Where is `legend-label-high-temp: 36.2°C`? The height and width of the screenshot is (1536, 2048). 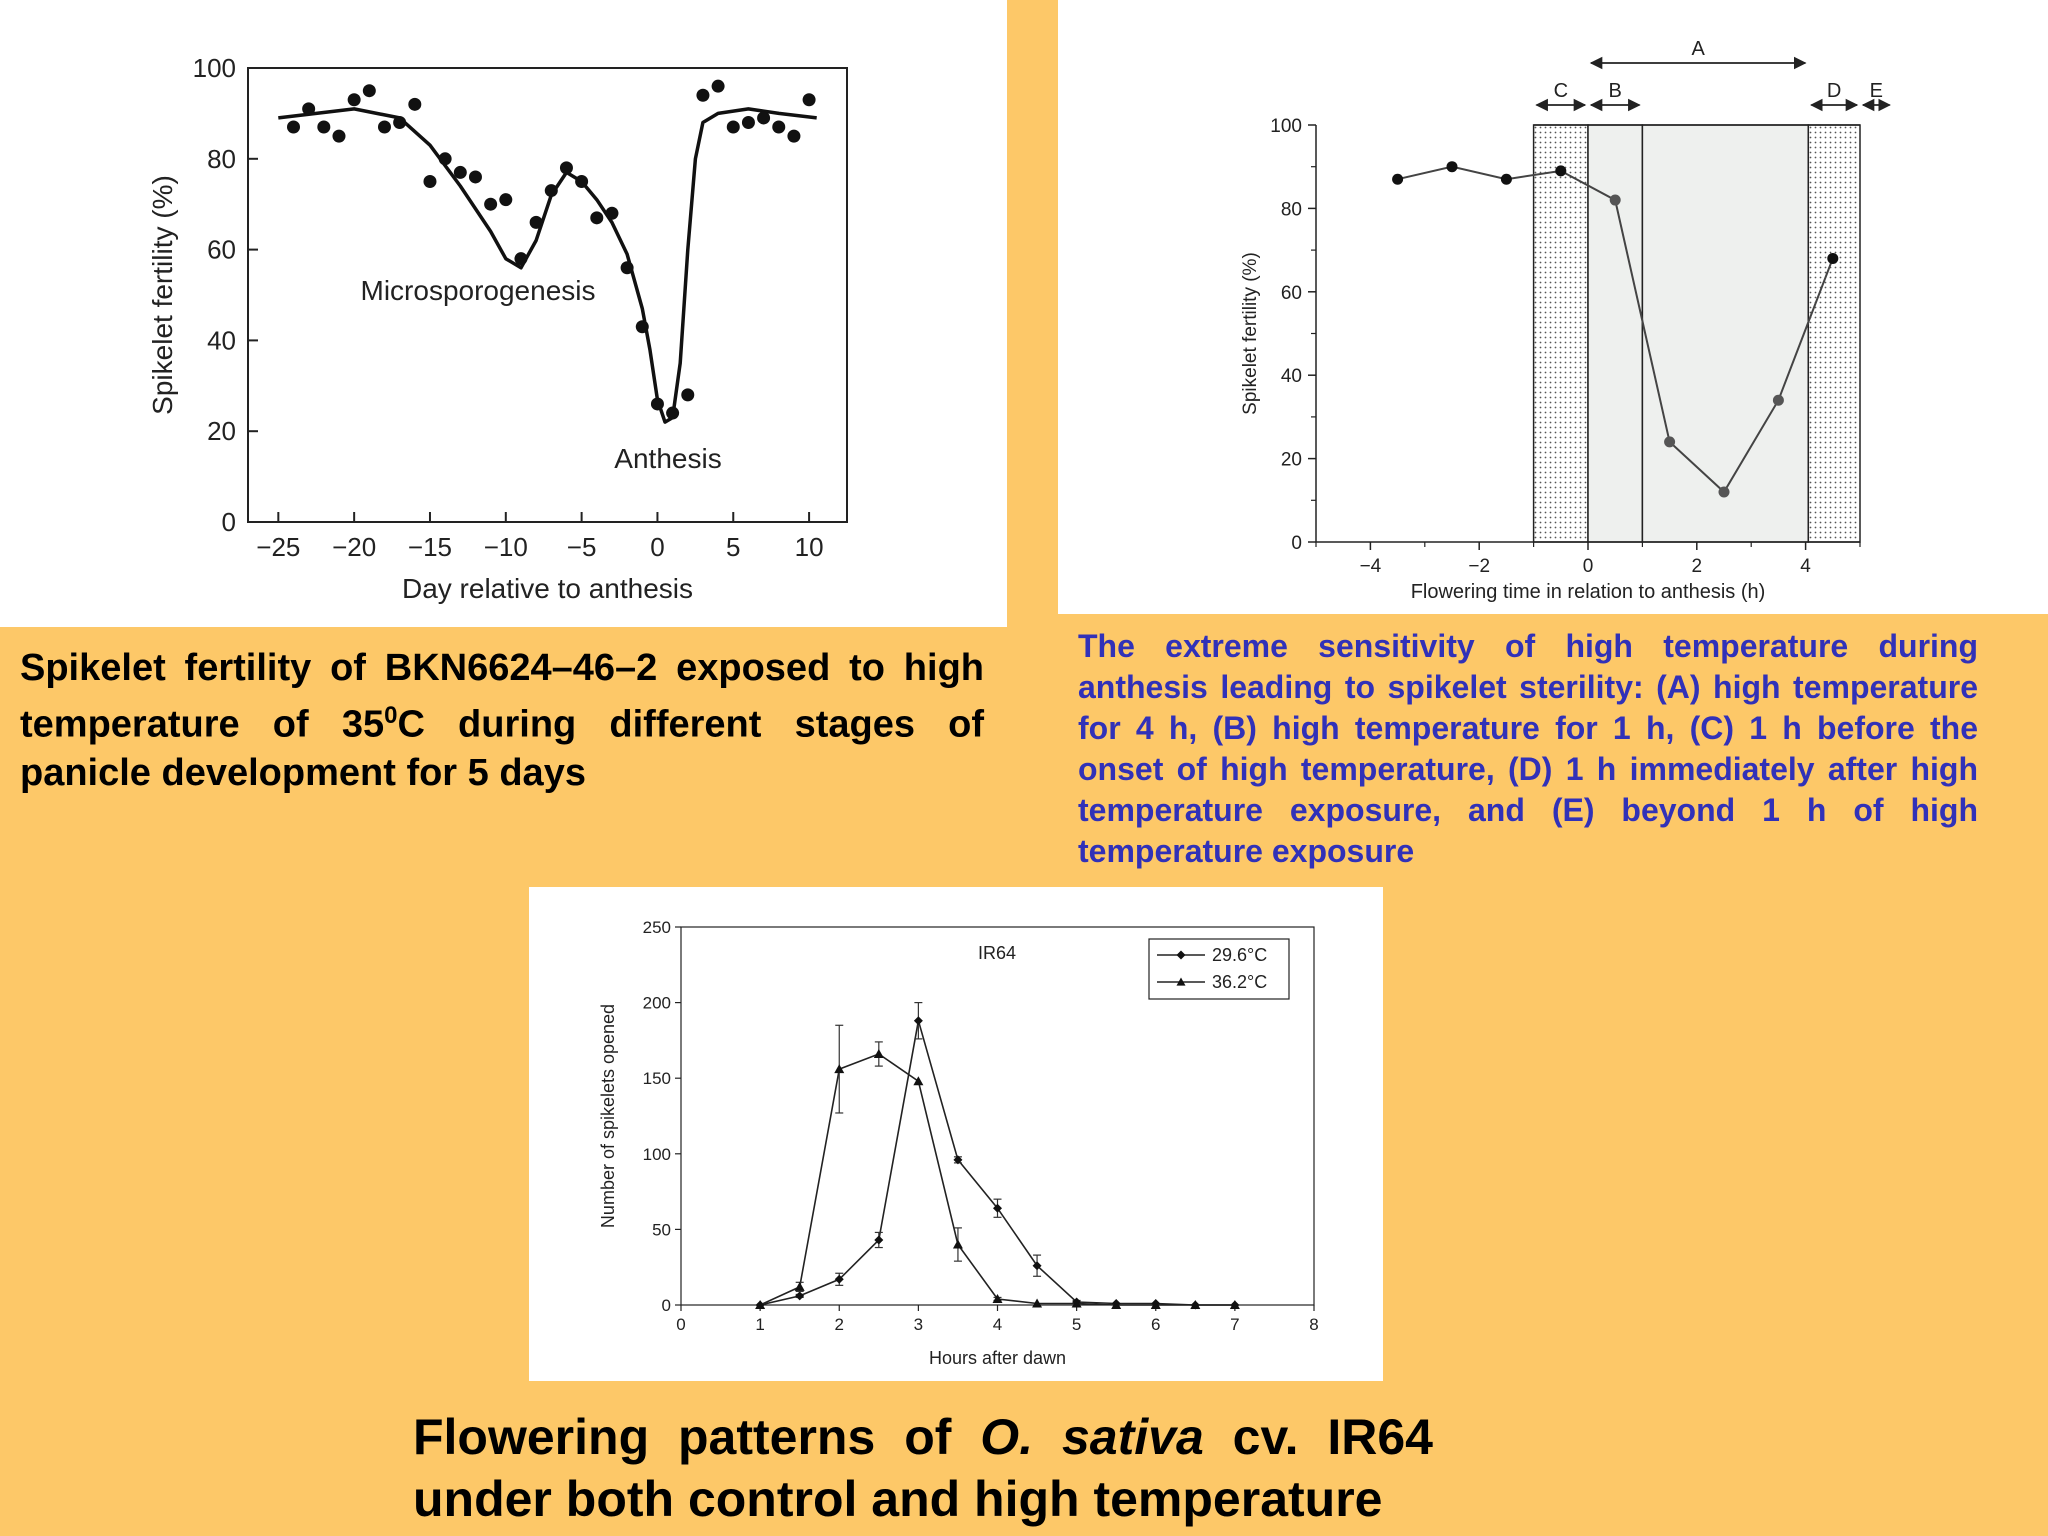 legend-label-high-temp: 36.2°C is located at coordinates (1239, 982).